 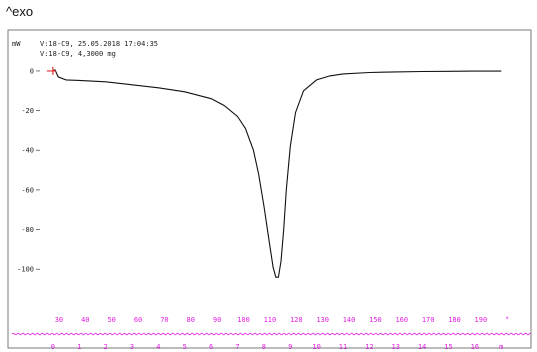 What do you see at coordinates (53, 347) in the screenshot?
I see `time-tick-label: 0` at bounding box center [53, 347].